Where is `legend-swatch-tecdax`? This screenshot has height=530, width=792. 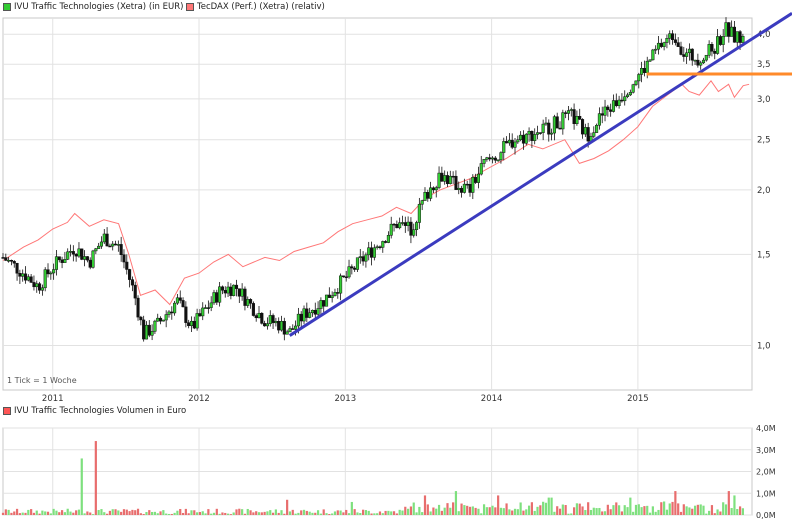
legend-swatch-tecdax is located at coordinates (190, 7).